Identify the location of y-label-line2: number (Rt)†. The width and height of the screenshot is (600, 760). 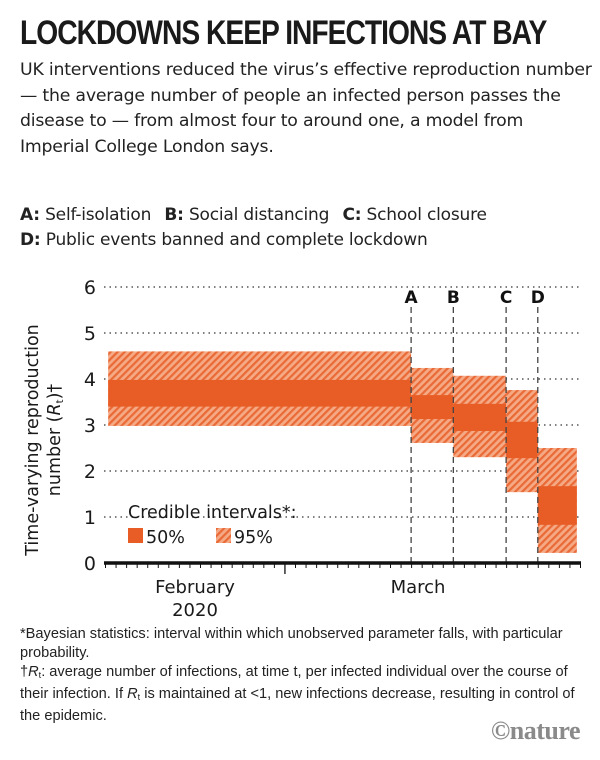
(55, 440).